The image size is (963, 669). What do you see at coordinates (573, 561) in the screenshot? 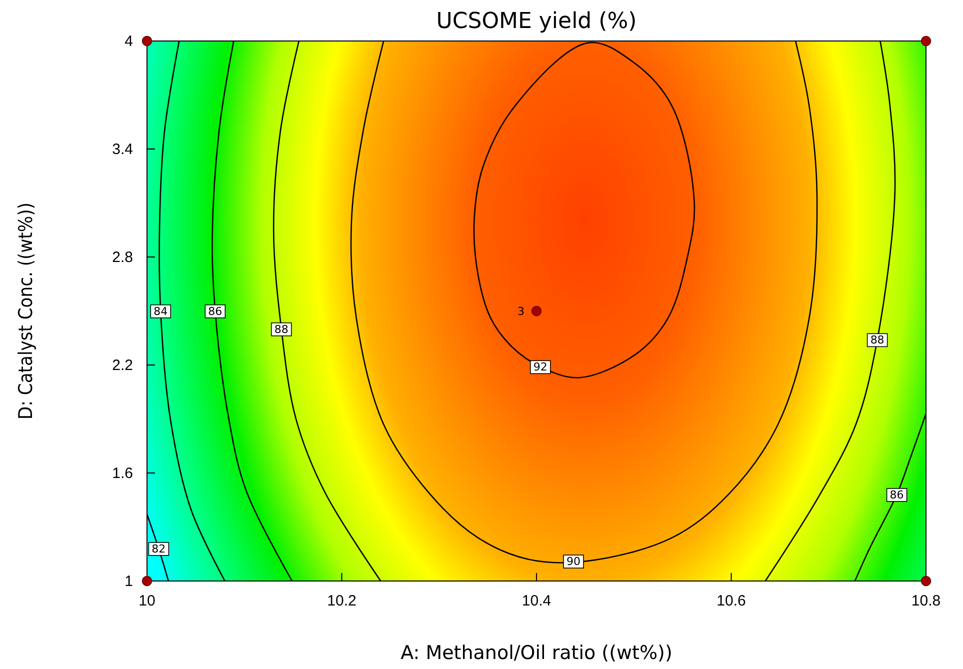
I see `annotation: 90` at bounding box center [573, 561].